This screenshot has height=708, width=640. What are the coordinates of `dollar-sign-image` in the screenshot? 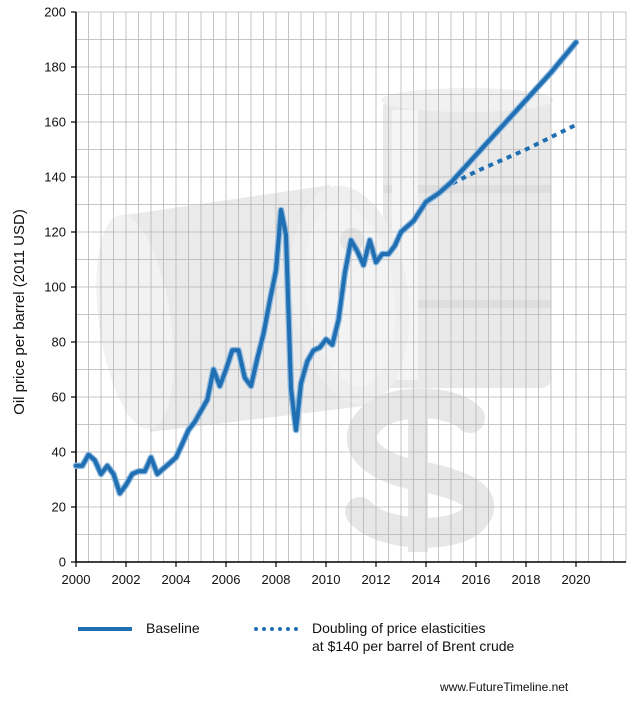 It's located at (420, 470).